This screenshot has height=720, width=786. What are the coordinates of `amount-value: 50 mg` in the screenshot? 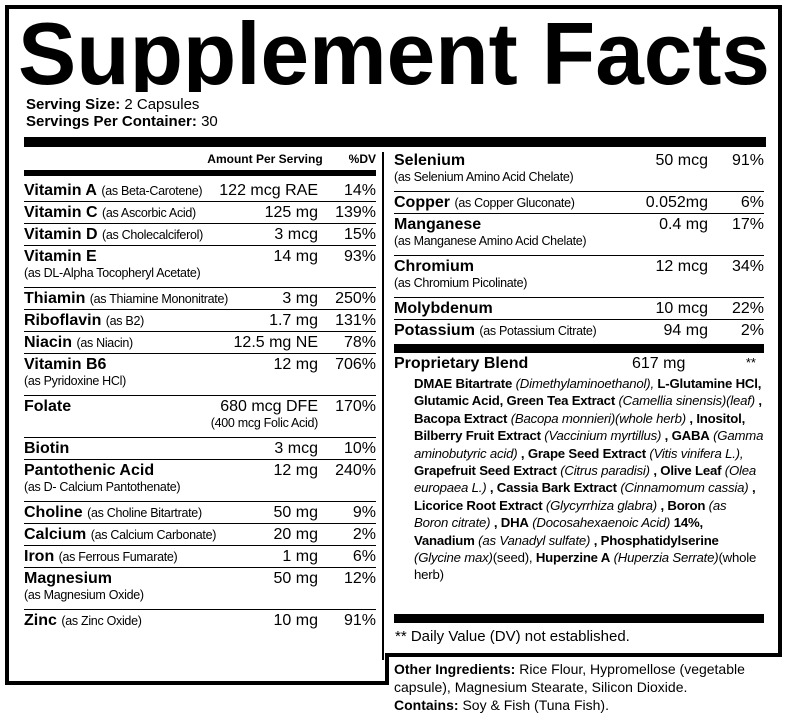 It's located at (295, 512).